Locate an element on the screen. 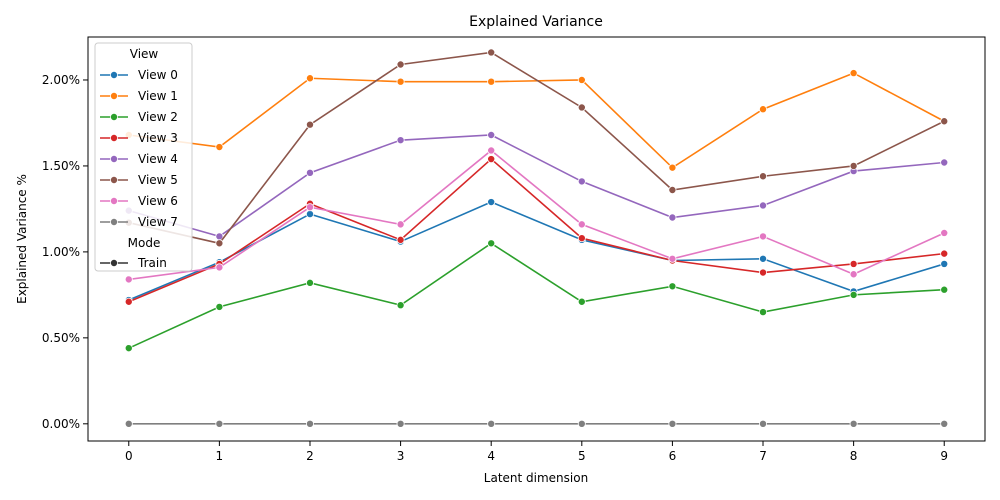 This screenshot has height=500, width=1000. legend-item-view-3: View 3 is located at coordinates (139, 138).